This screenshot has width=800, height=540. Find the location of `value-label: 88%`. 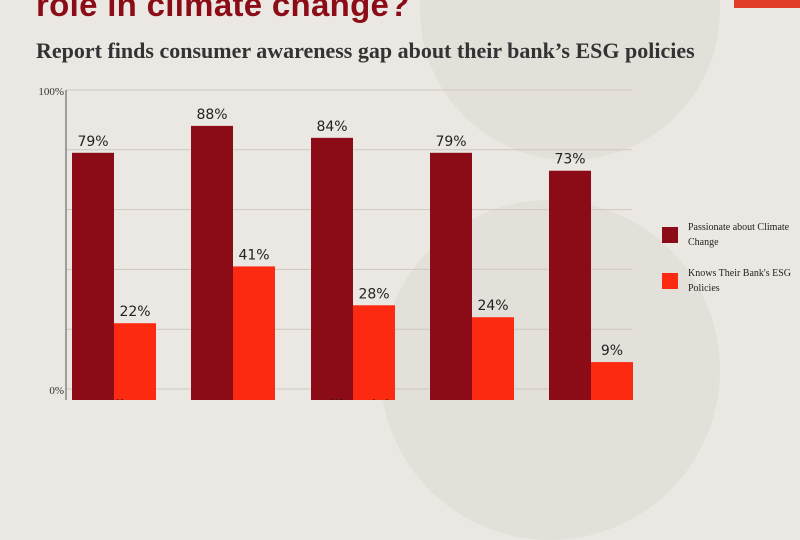

value-label: 88% is located at coordinates (211, 115).